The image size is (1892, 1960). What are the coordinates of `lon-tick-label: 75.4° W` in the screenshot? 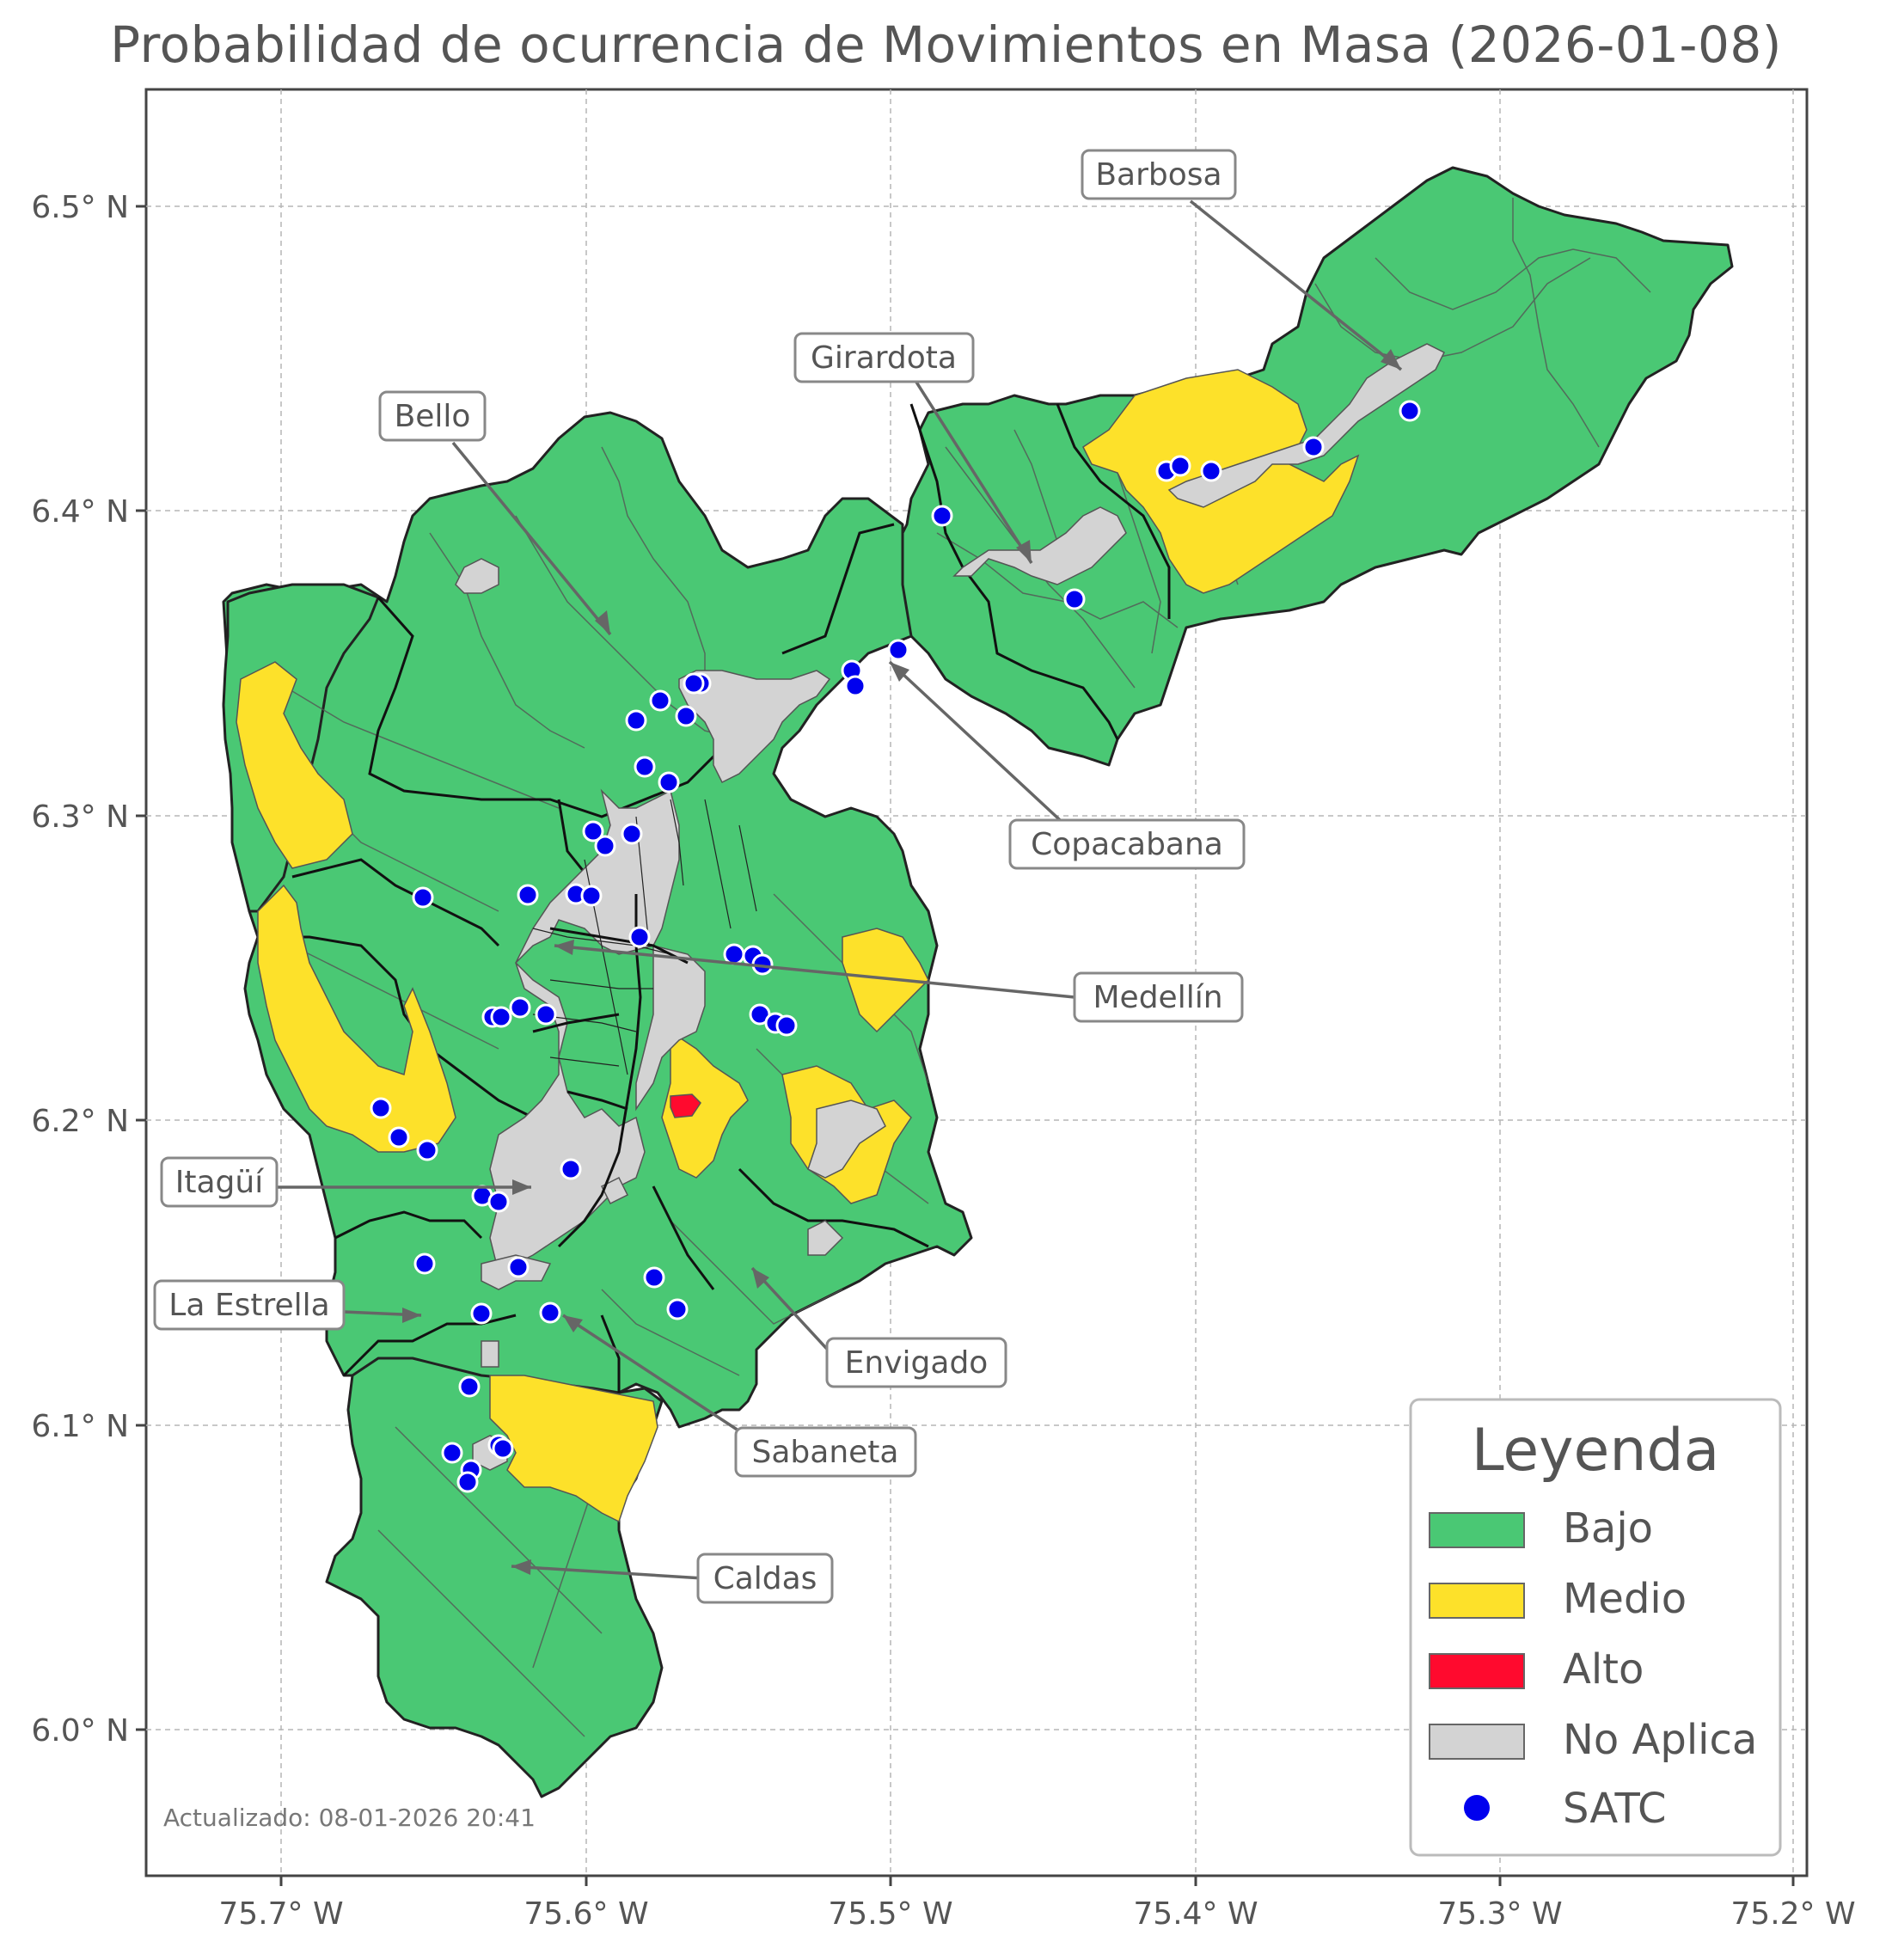 It's located at (1195, 1914).